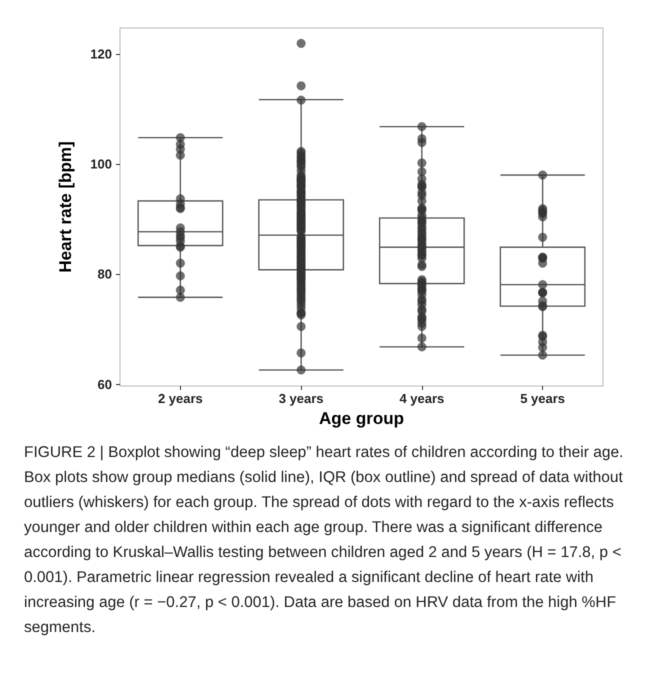  What do you see at coordinates (543, 398) in the screenshot?
I see `x-tick-label: 5 years` at bounding box center [543, 398].